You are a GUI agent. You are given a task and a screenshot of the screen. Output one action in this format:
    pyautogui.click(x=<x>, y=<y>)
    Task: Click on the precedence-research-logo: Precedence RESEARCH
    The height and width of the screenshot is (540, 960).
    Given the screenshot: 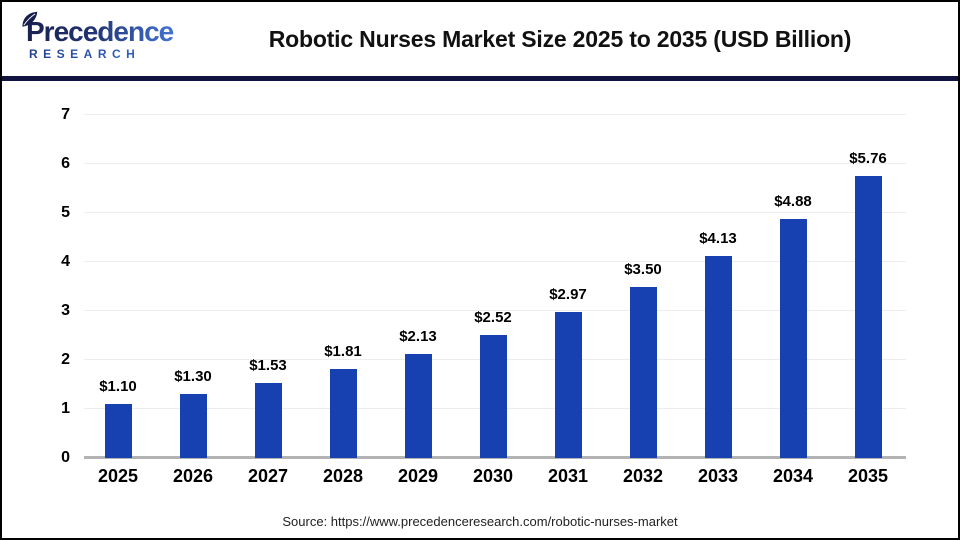 What is the action you would take?
    pyautogui.click(x=114, y=36)
    